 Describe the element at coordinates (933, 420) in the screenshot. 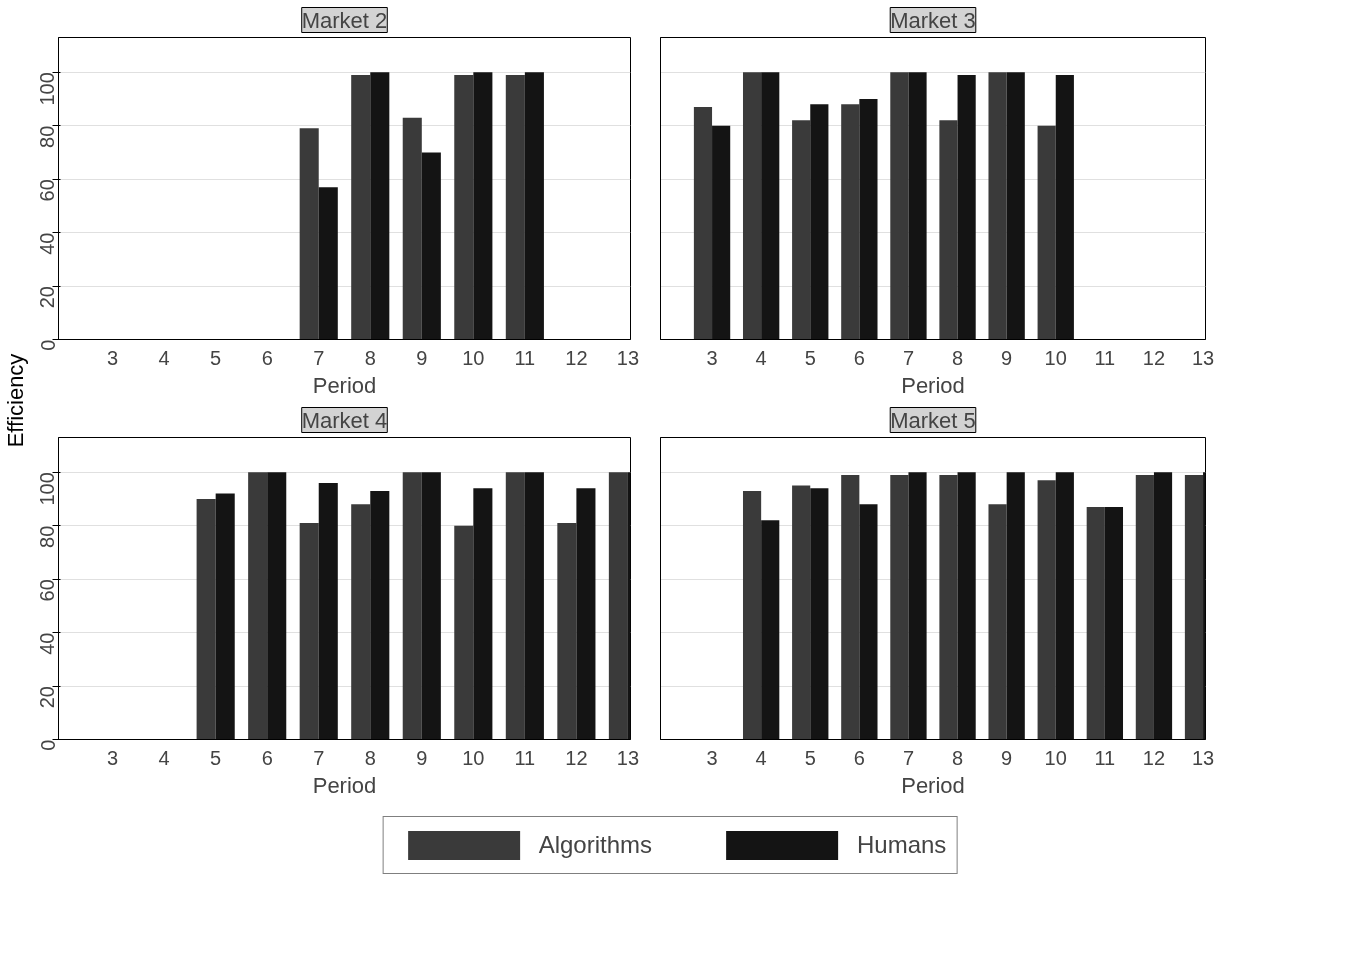

I see `chart-title: Market 5` at that location.